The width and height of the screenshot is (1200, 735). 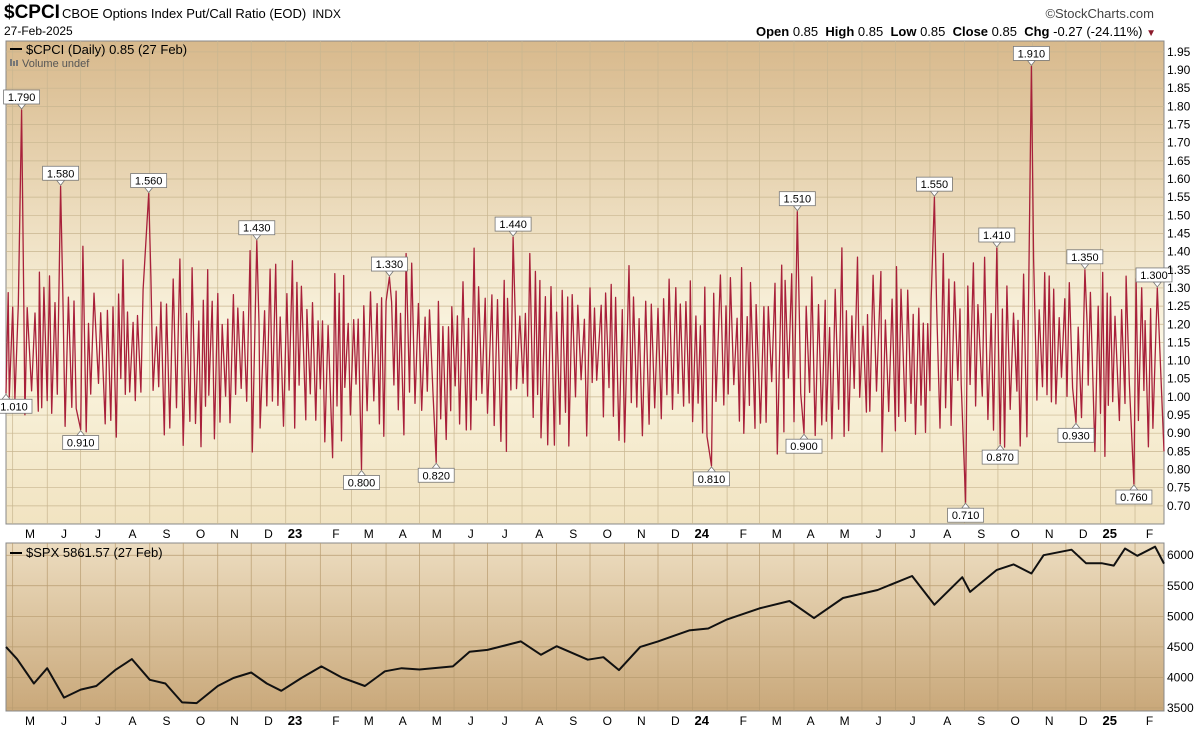 I want to click on annotation-value: 1.550, so click(x=935, y=185).